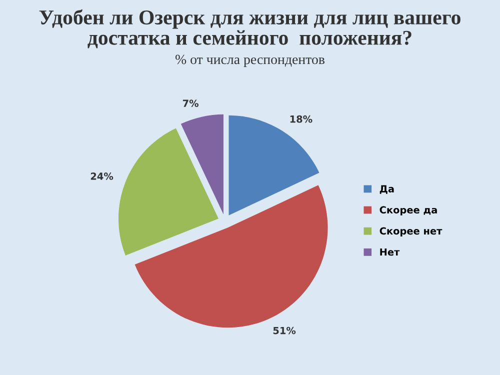 The image size is (500, 375). What do you see at coordinates (284, 330) in the screenshot?
I see `data-label: 51%` at bounding box center [284, 330].